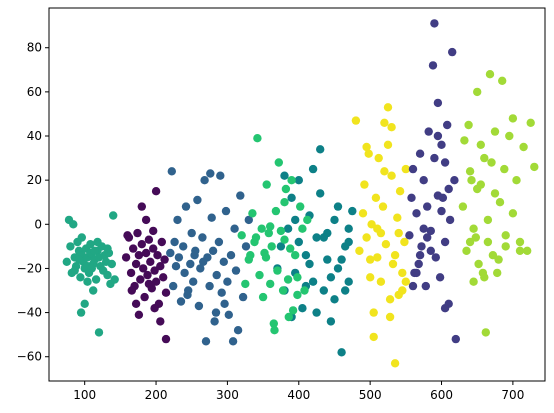 The width and height of the screenshot is (554, 413). I want to click on x-axis-ticks: 100 200 300 400 500 600 700, so click(298, 391).